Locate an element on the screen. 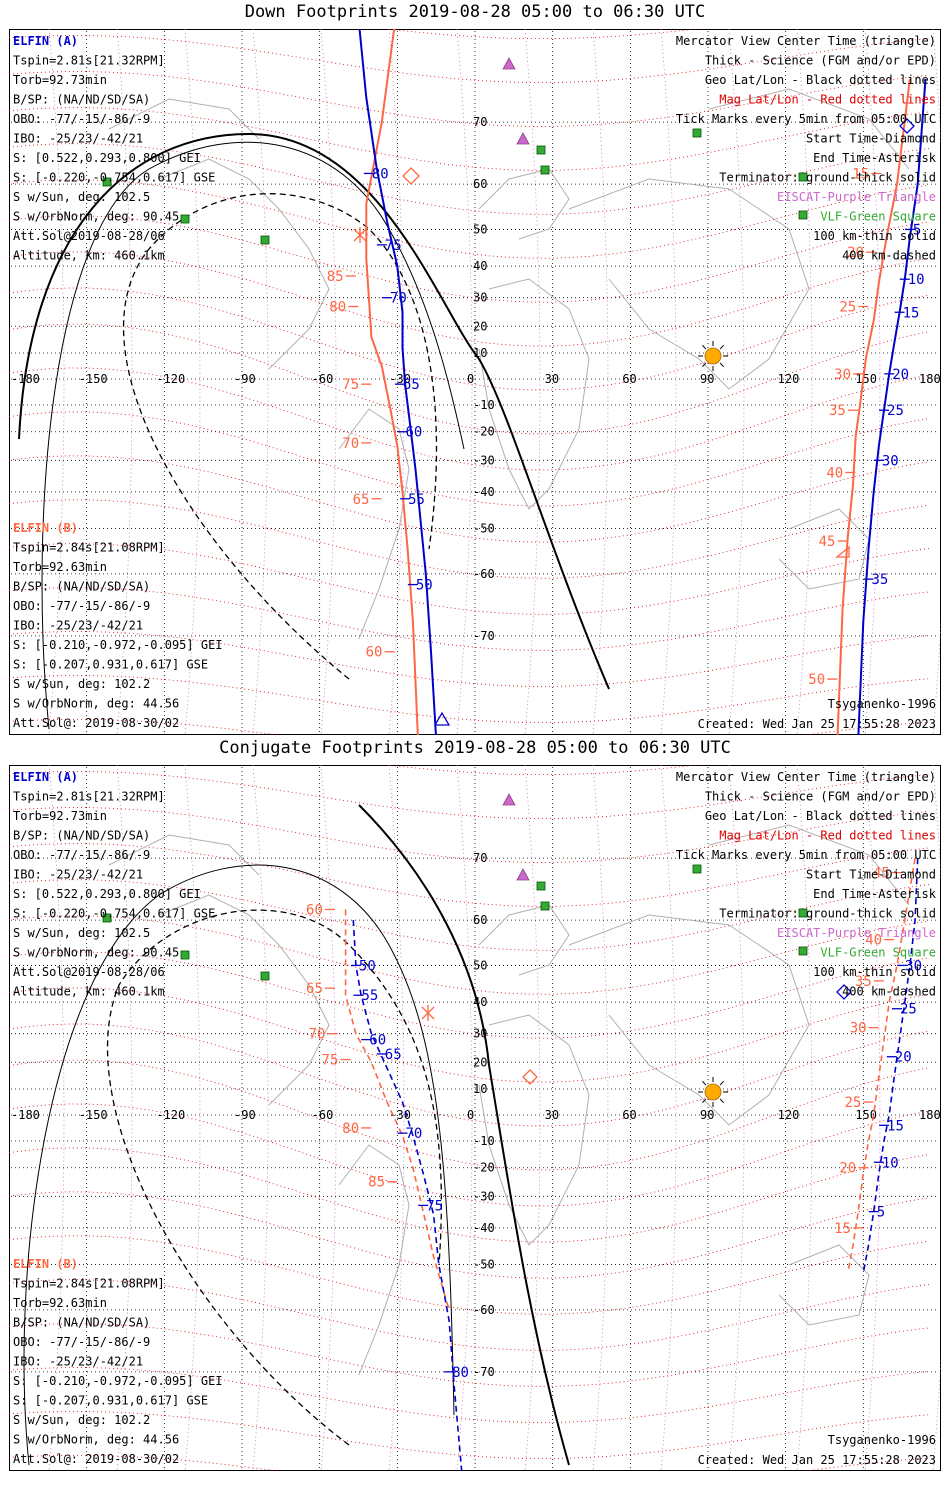 This screenshot has height=1500, width=950. track-tick-label: 45 is located at coordinates (881, 874).